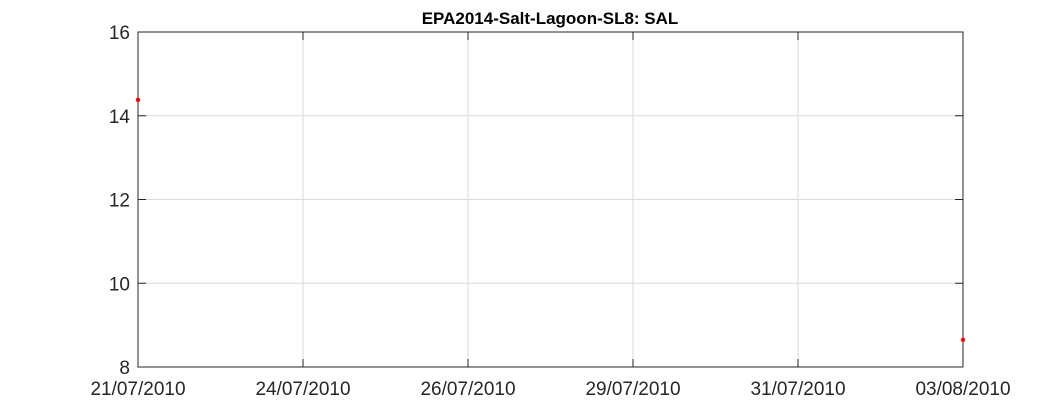 This screenshot has height=413, width=1063. What do you see at coordinates (119, 33) in the screenshot?
I see `y-tick-label: 16` at bounding box center [119, 33].